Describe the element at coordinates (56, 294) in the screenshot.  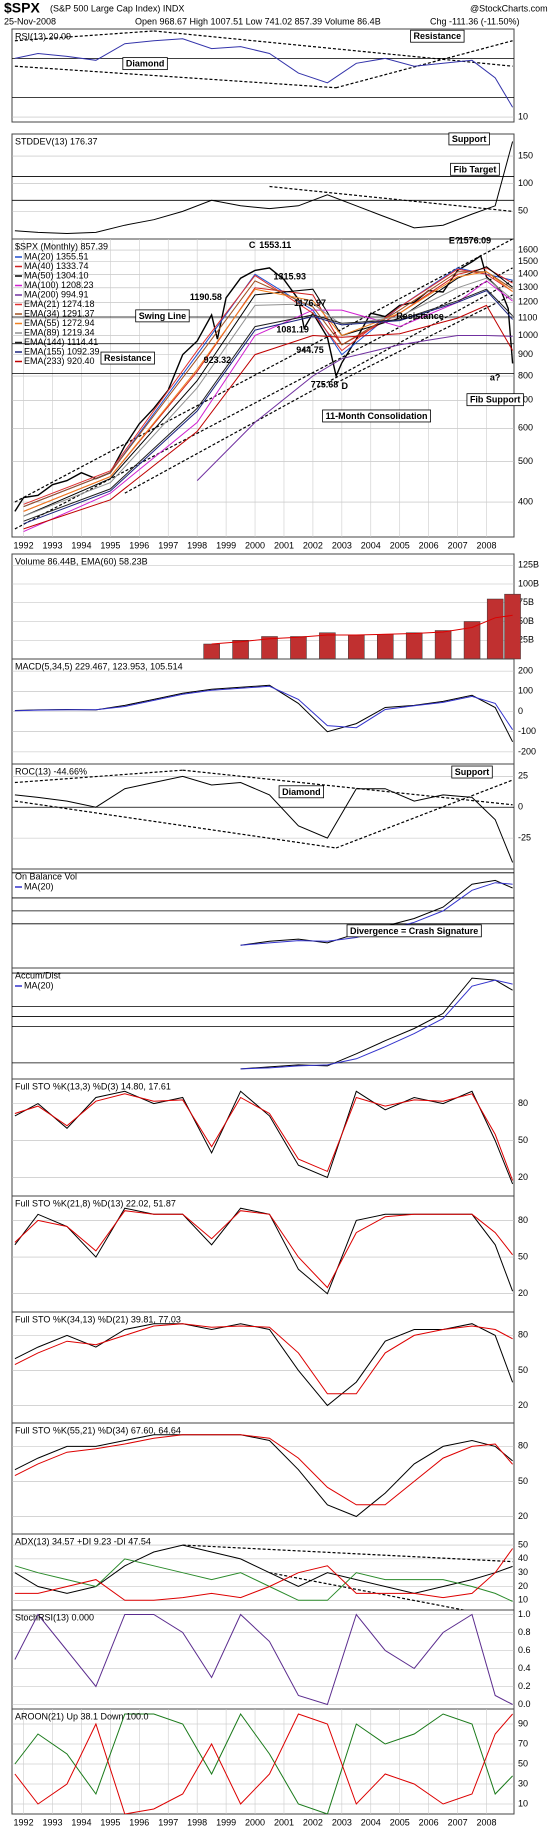
I see `legend-entry: MA(200) 994.91` at that location.